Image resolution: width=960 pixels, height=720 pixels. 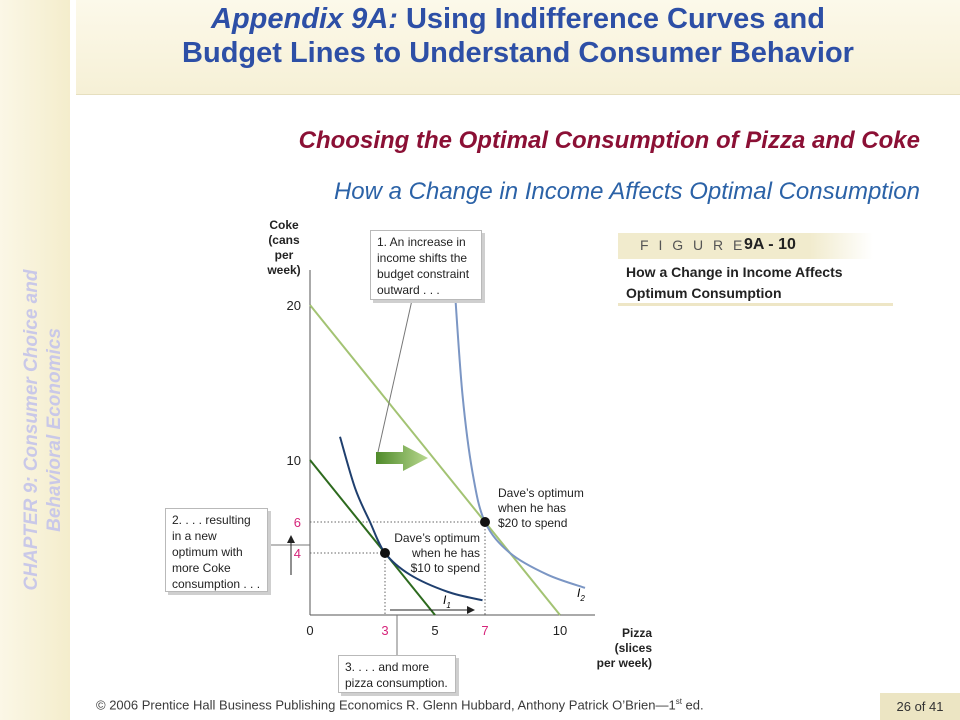 I want to click on shift-arrow, so click(x=402, y=458).